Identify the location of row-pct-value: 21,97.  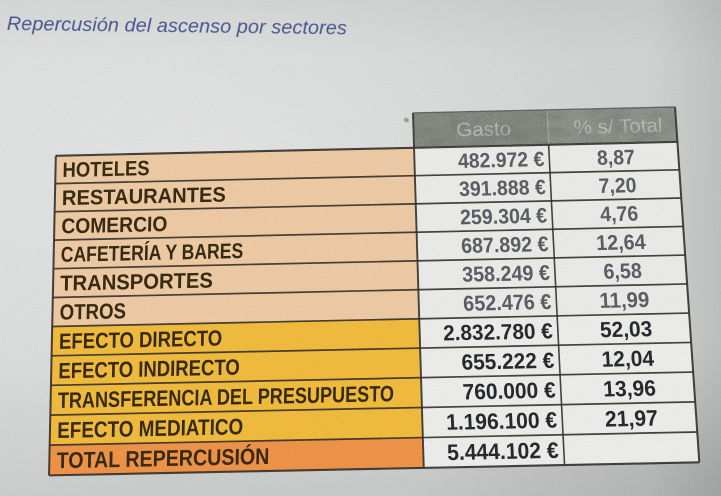
(631, 419).